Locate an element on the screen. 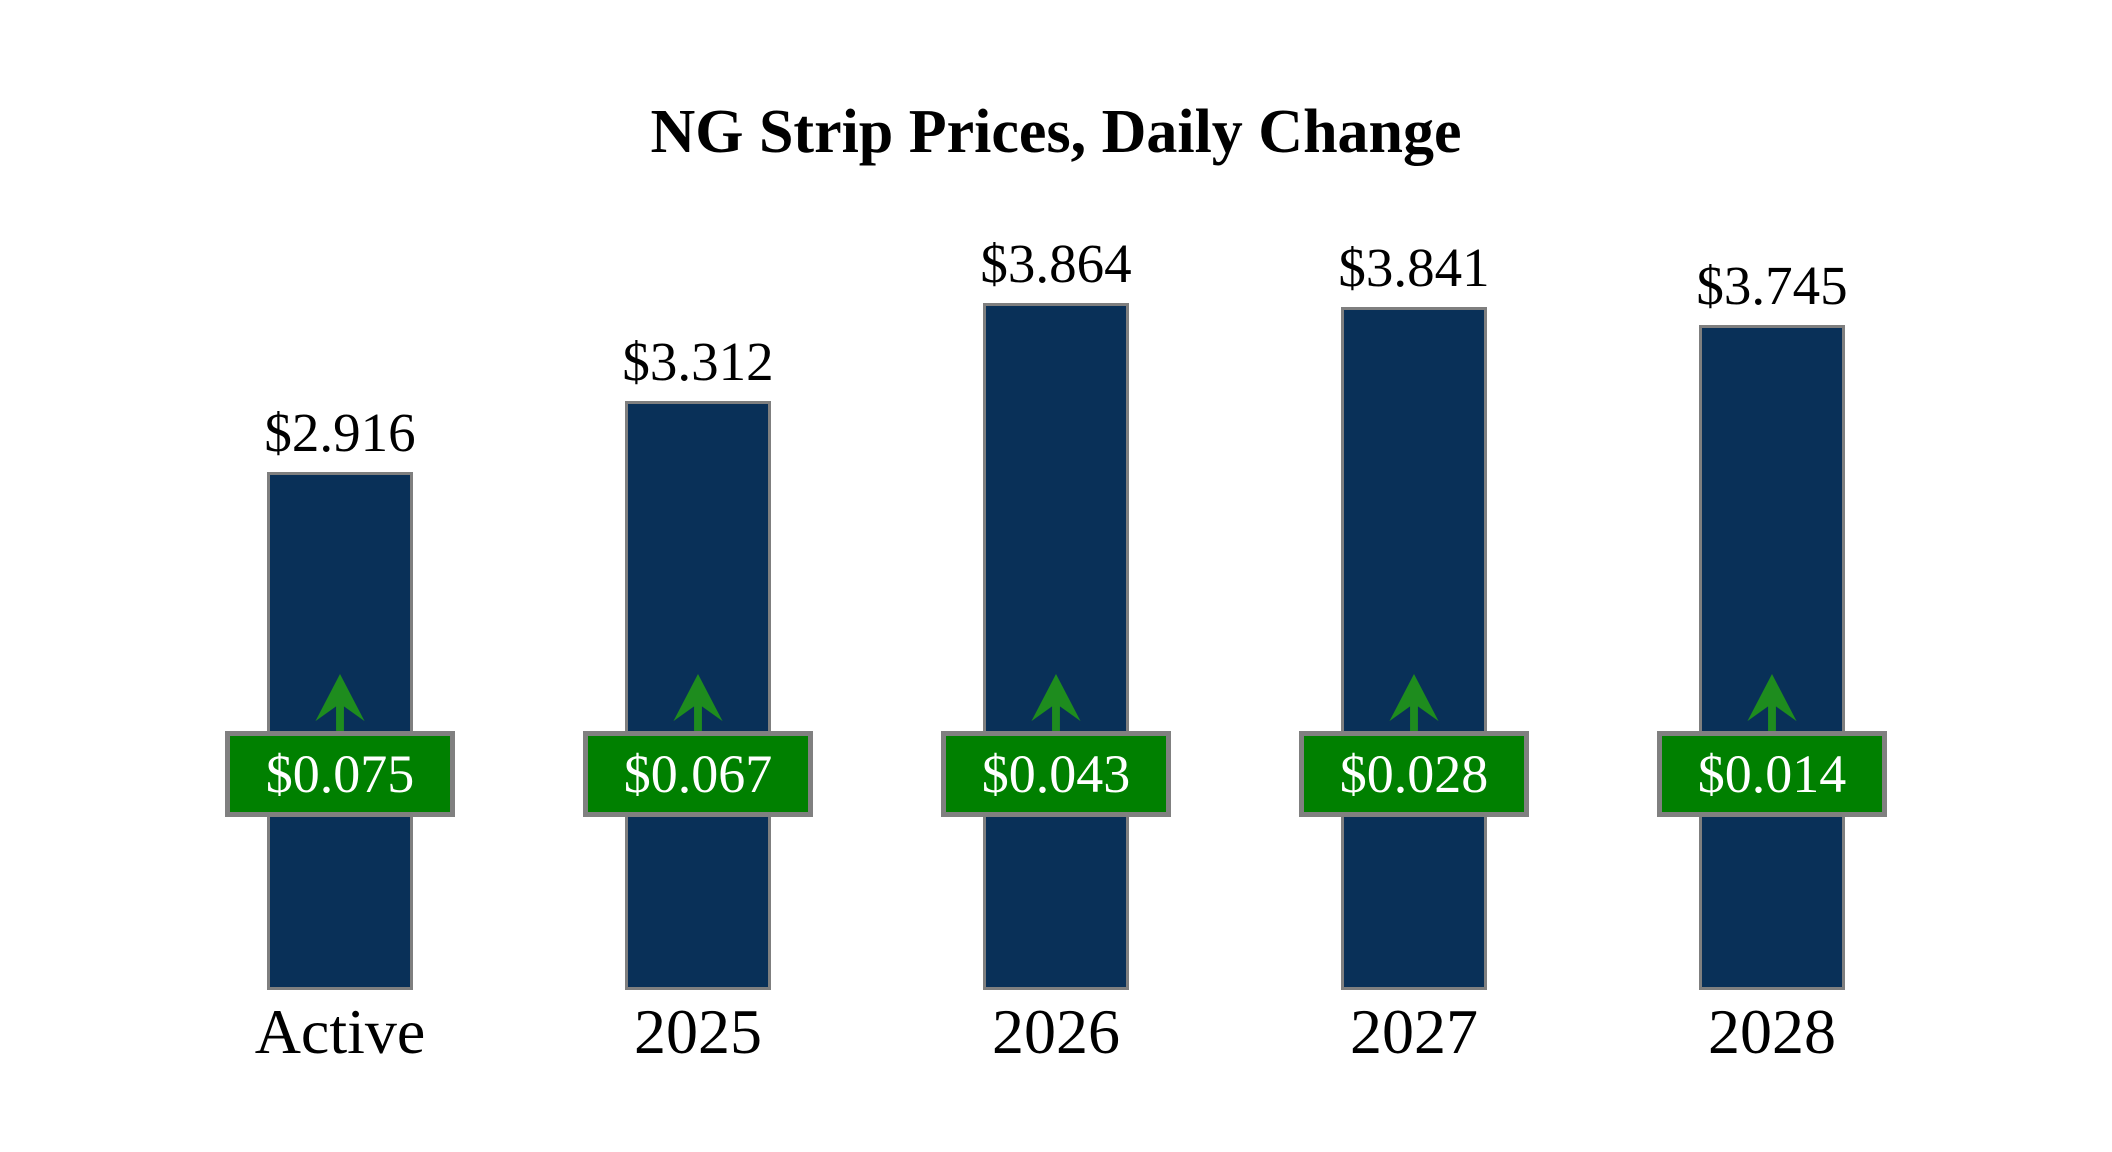 The height and width of the screenshot is (1152, 2112). daily-change-badge: $0.075 is located at coordinates (340, 774).